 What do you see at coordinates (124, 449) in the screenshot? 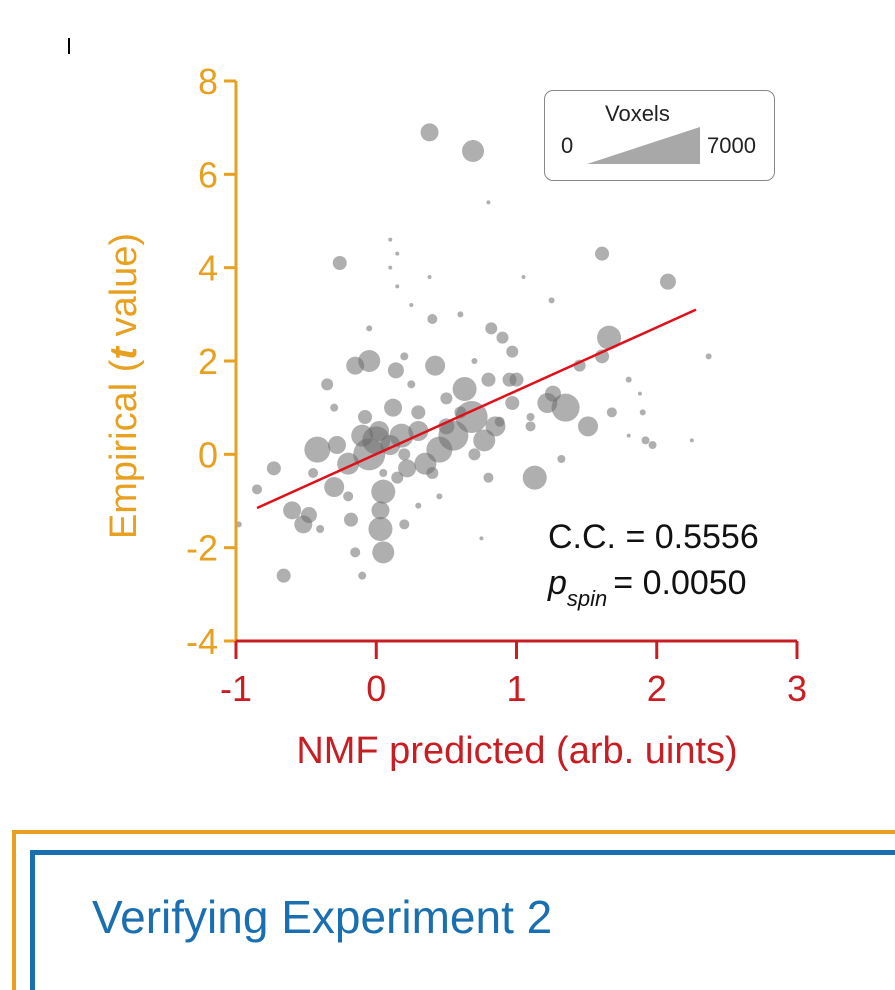
I see `y-axis-label-prefix: Empirical (` at bounding box center [124, 449].